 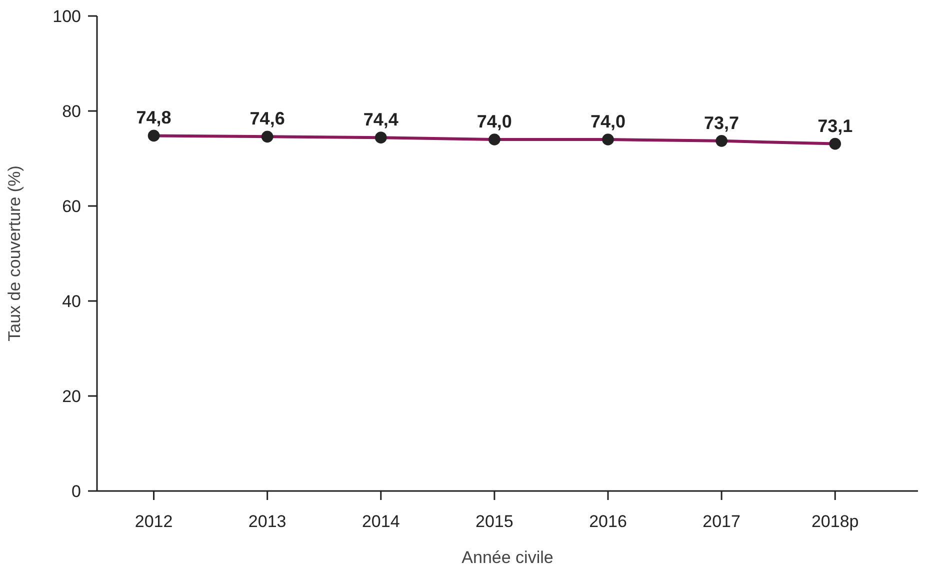 What do you see at coordinates (508, 557) in the screenshot?
I see `x-axis-title: Année civile` at bounding box center [508, 557].